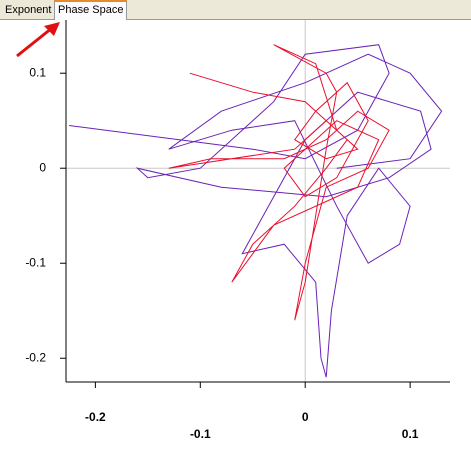 The height and width of the screenshot is (459, 471). What do you see at coordinates (35, 357) in the screenshot?
I see `y-tick-label: -0.2` at bounding box center [35, 357].